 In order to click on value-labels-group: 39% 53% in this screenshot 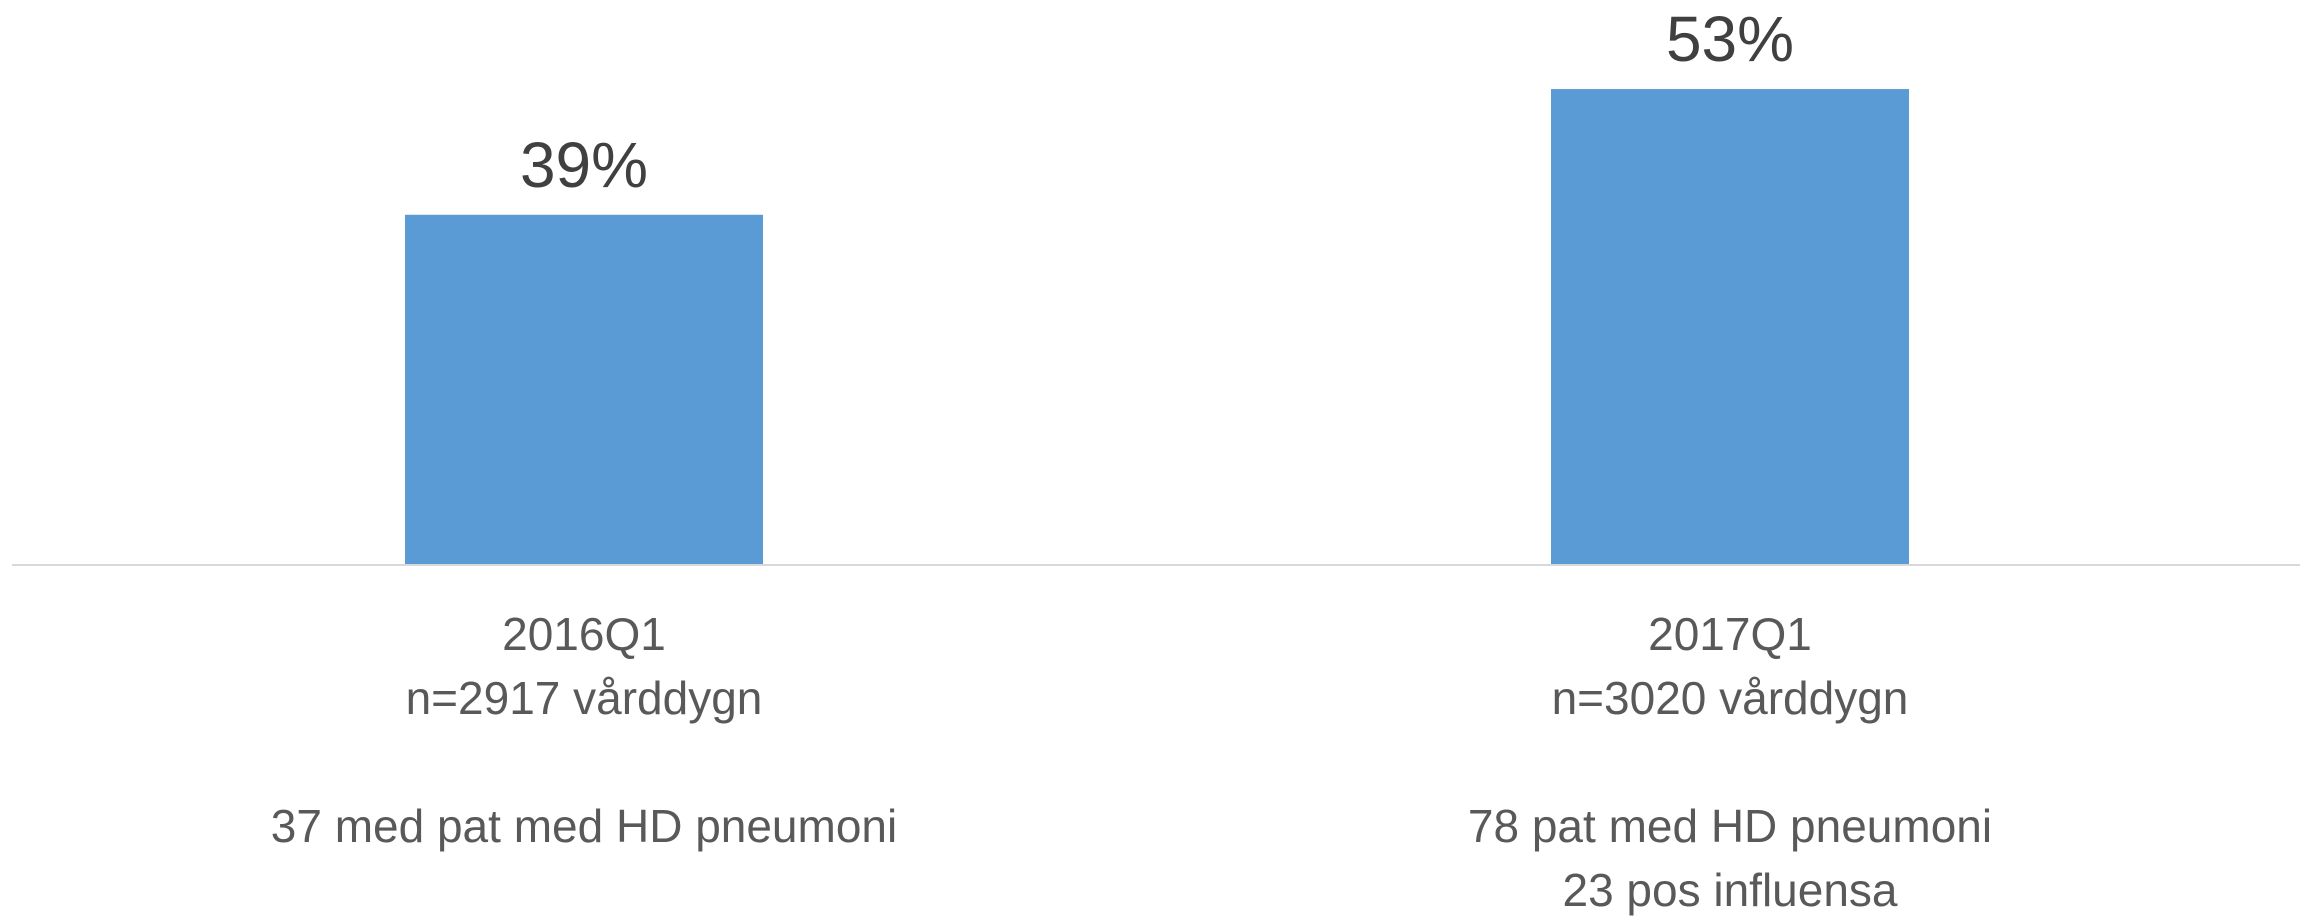, I will do `click(1157, 102)`.